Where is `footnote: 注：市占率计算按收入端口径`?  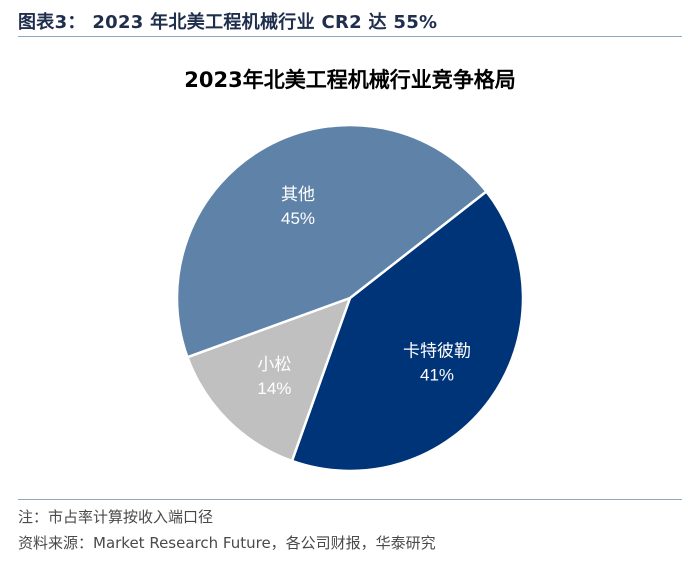 footnote: 注：市占率计算按收入端口径 is located at coordinates (116, 517).